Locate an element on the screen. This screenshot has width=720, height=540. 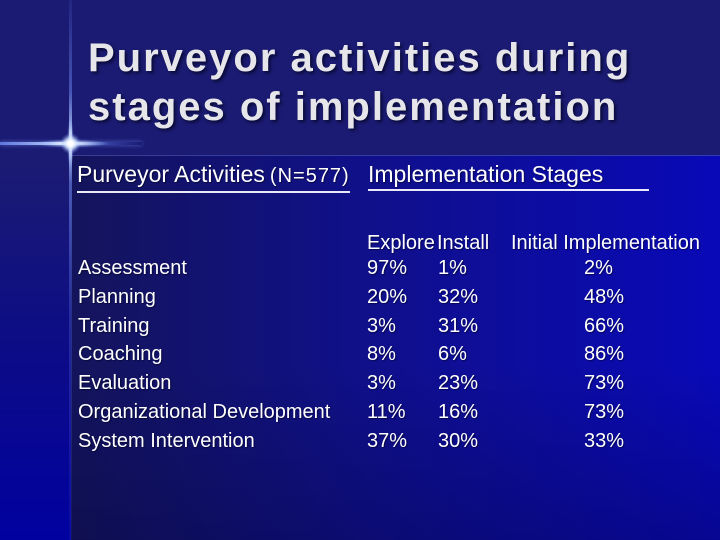
activities-header-text: Purveyor Activities is located at coordinates (171, 174).